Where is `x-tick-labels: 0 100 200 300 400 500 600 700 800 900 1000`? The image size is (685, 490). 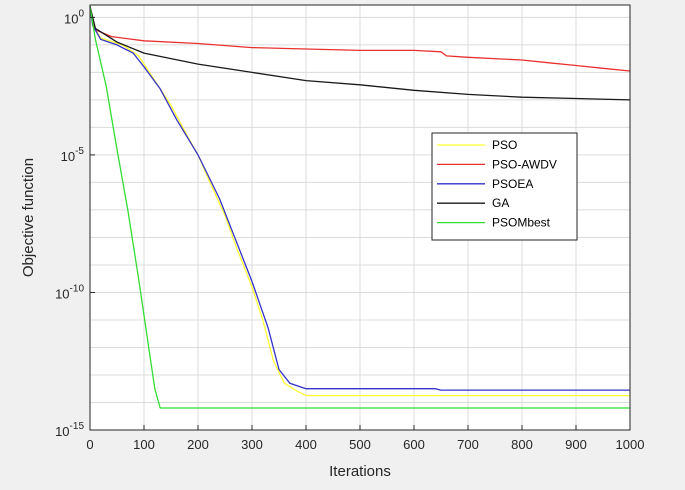
x-tick-labels: 0 100 200 300 400 500 600 700 800 900 1000 is located at coordinates (365, 444).